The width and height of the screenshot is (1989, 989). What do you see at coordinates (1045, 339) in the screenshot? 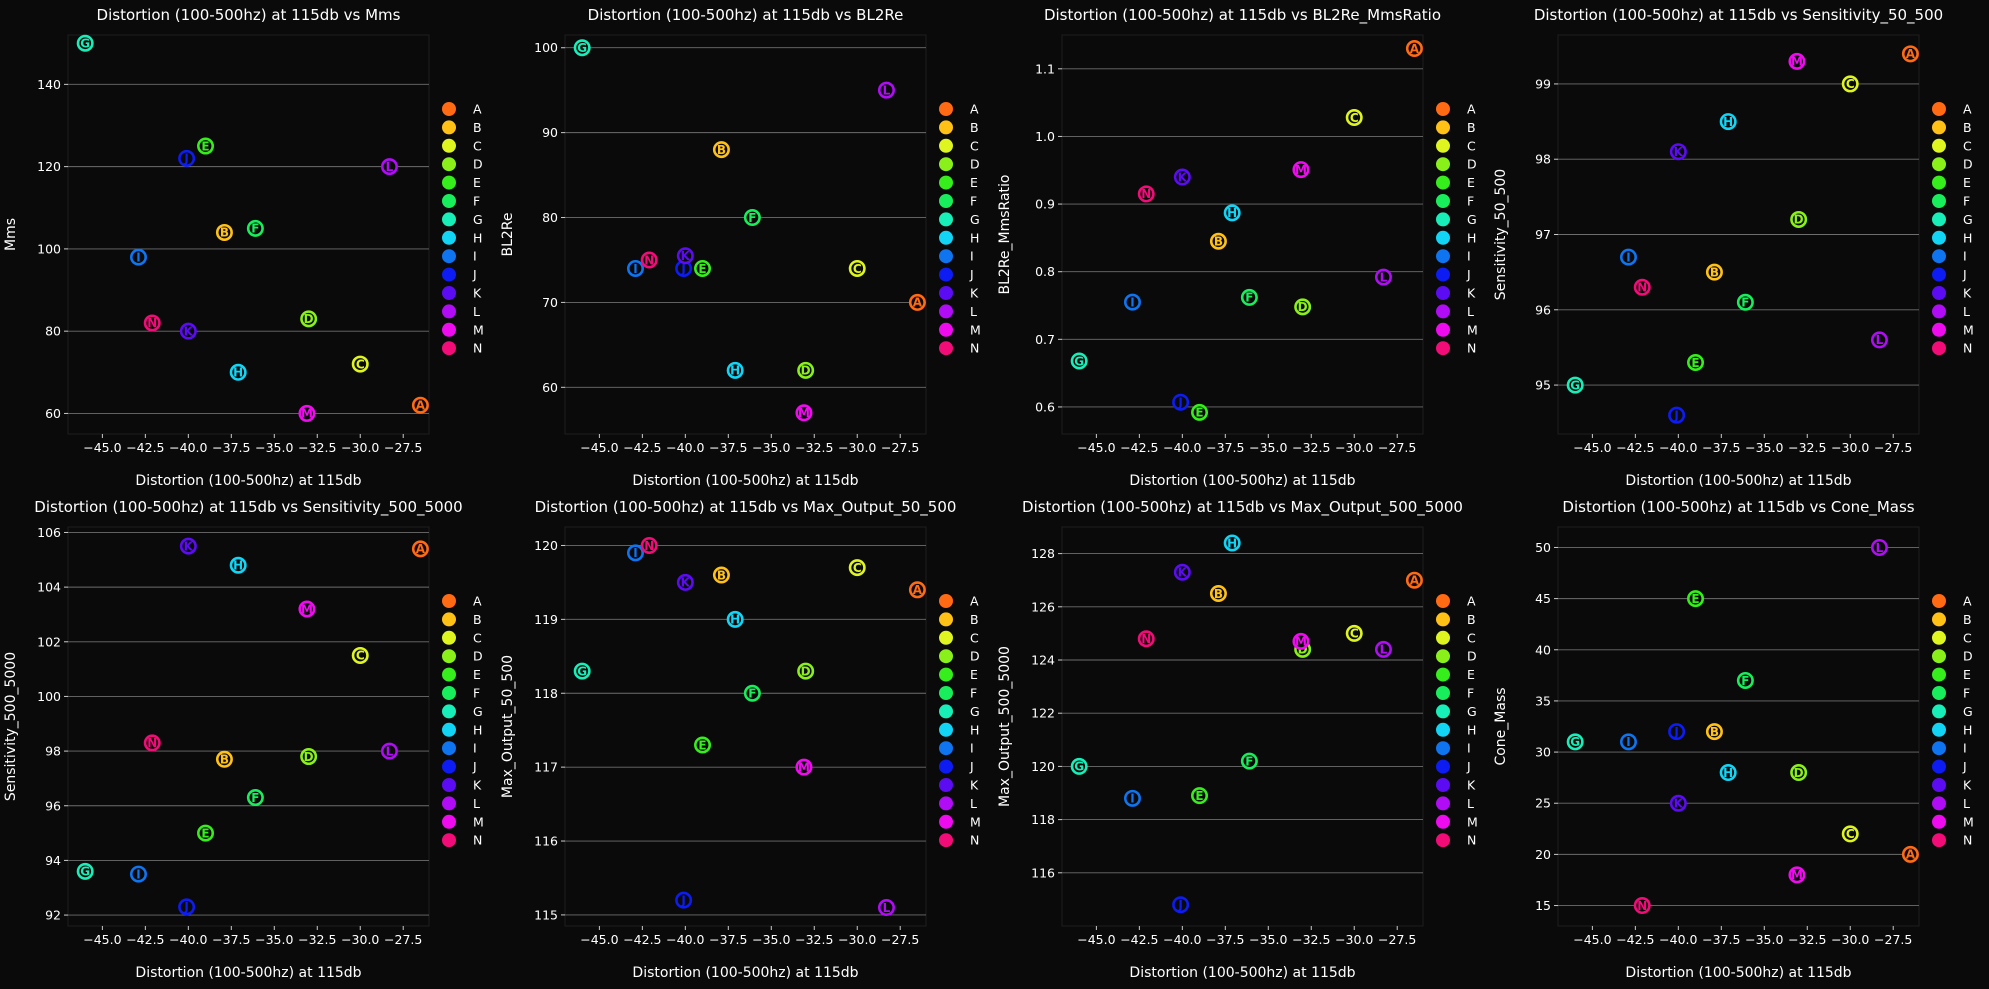
I see `y-tick-label: 0.7` at bounding box center [1045, 339].